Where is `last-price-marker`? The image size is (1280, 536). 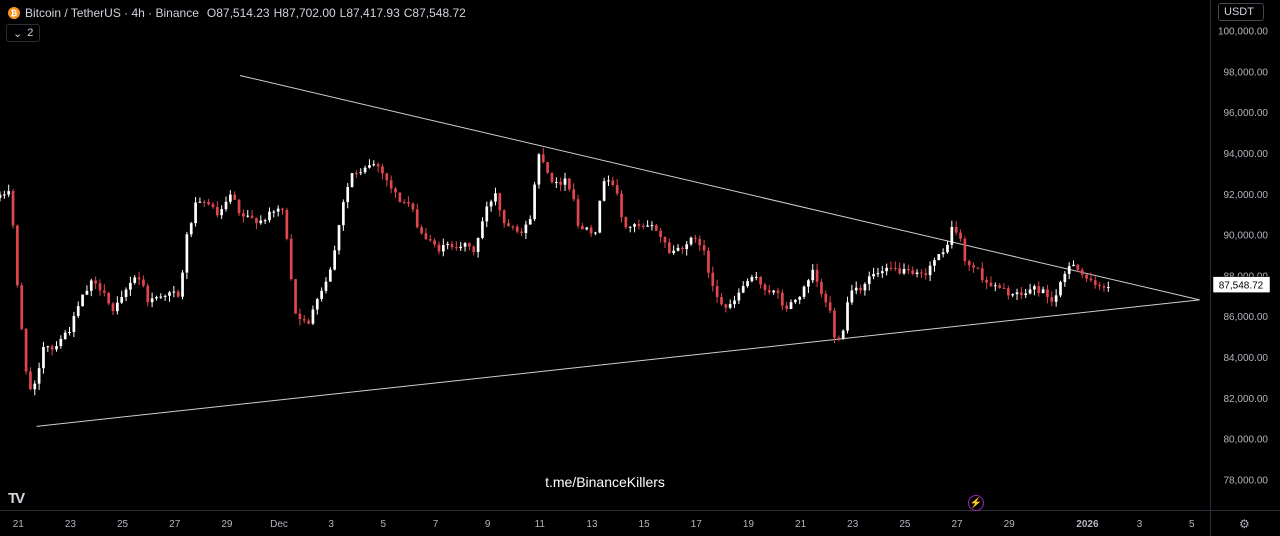
last-price-marker is located at coordinates (1241, 284).